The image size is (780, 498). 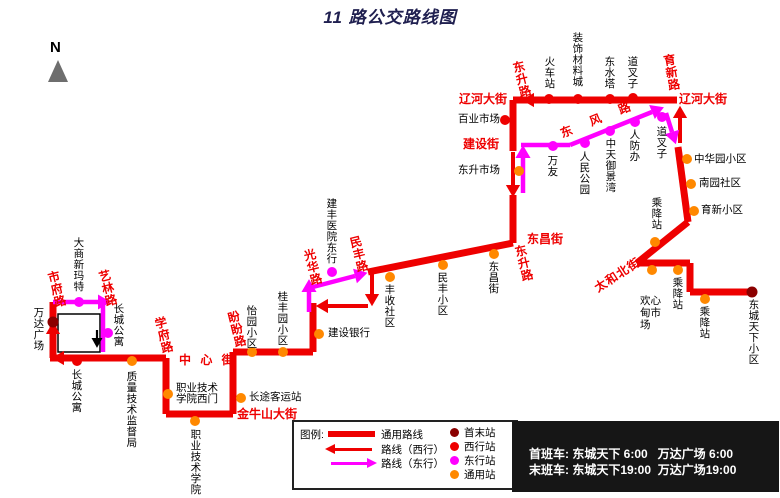 What do you see at coordinates (312, 435) in the screenshot?
I see `legend-title: 图例:` at bounding box center [312, 435].